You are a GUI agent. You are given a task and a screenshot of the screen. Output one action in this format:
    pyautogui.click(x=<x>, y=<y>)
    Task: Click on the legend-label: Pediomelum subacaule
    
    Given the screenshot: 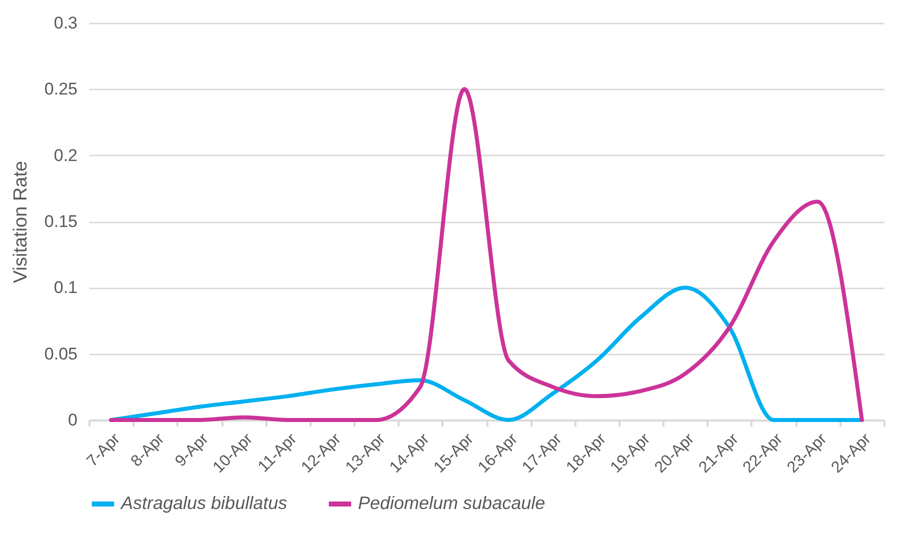 What is the action you would take?
    pyautogui.click(x=452, y=503)
    